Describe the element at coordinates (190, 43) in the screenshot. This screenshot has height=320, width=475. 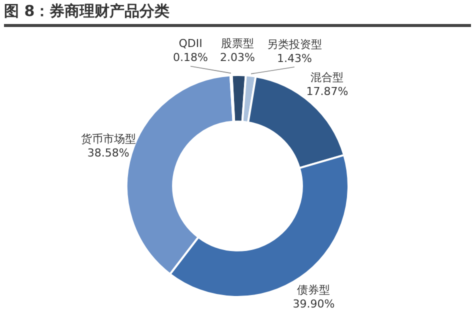
I see `slice-label: QDII` at that location.